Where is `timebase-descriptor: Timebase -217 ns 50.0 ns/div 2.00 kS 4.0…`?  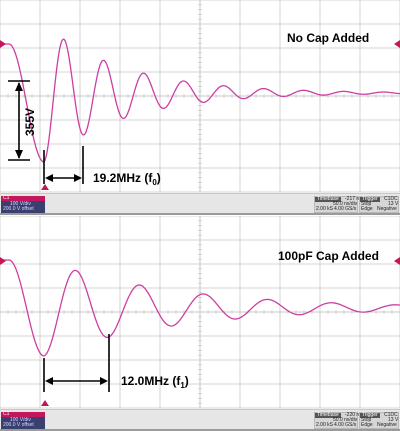 timebase-descriptor: Timebase -217 ns 50.0 ns/div 2.00 kS 4.0… is located at coordinates (338, 204).